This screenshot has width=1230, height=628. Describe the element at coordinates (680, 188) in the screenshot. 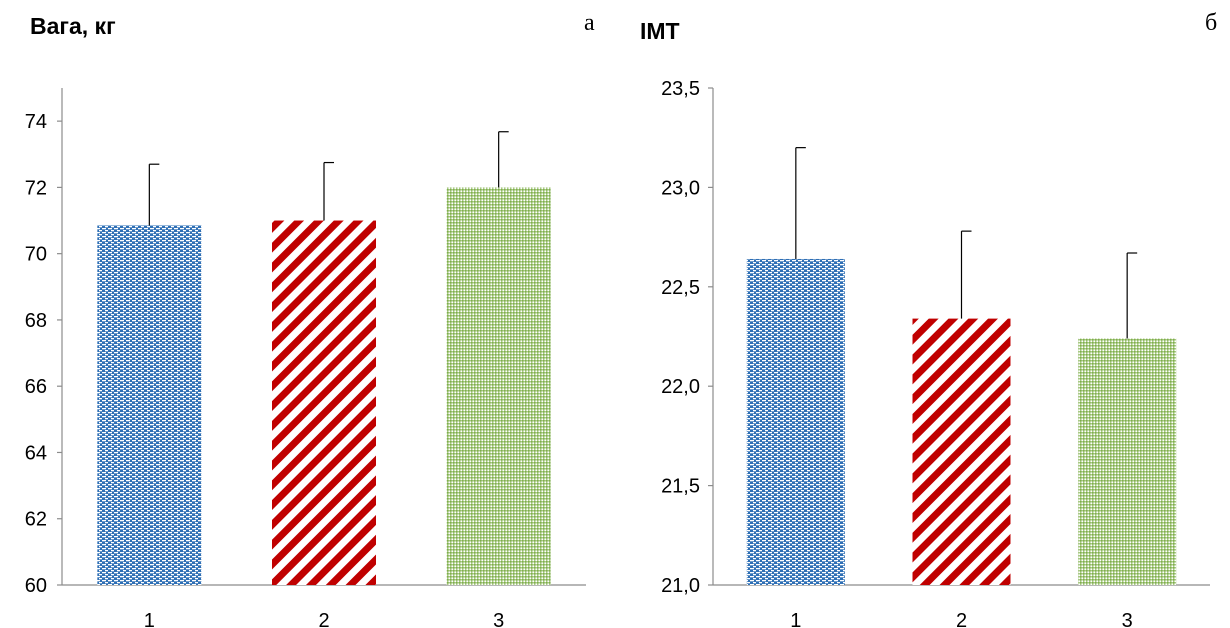

I see `y-tick-label: 23,0` at that location.